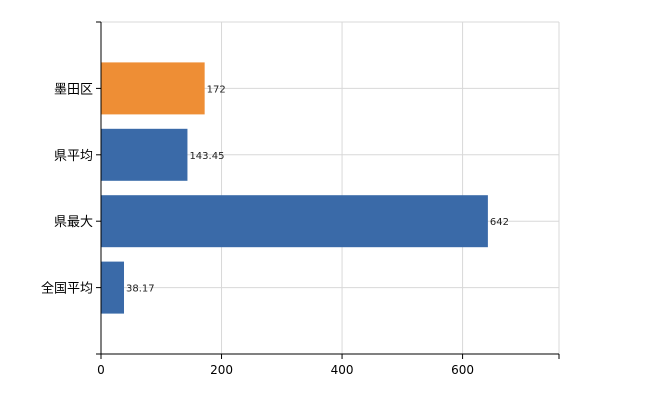  I want to click on bar-value-label: 38.17, so click(140, 289).